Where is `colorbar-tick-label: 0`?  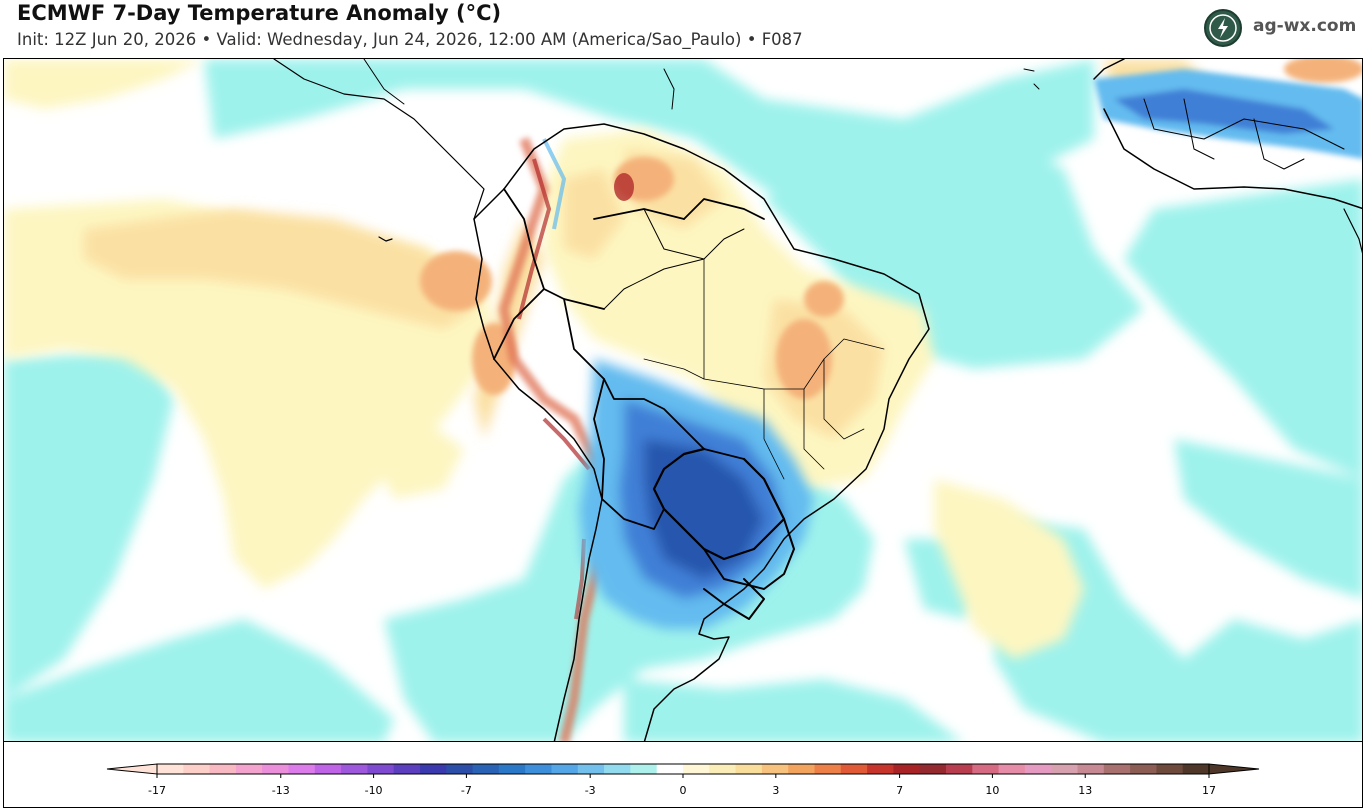
colorbar-tick-label: 0 is located at coordinates (683, 790).